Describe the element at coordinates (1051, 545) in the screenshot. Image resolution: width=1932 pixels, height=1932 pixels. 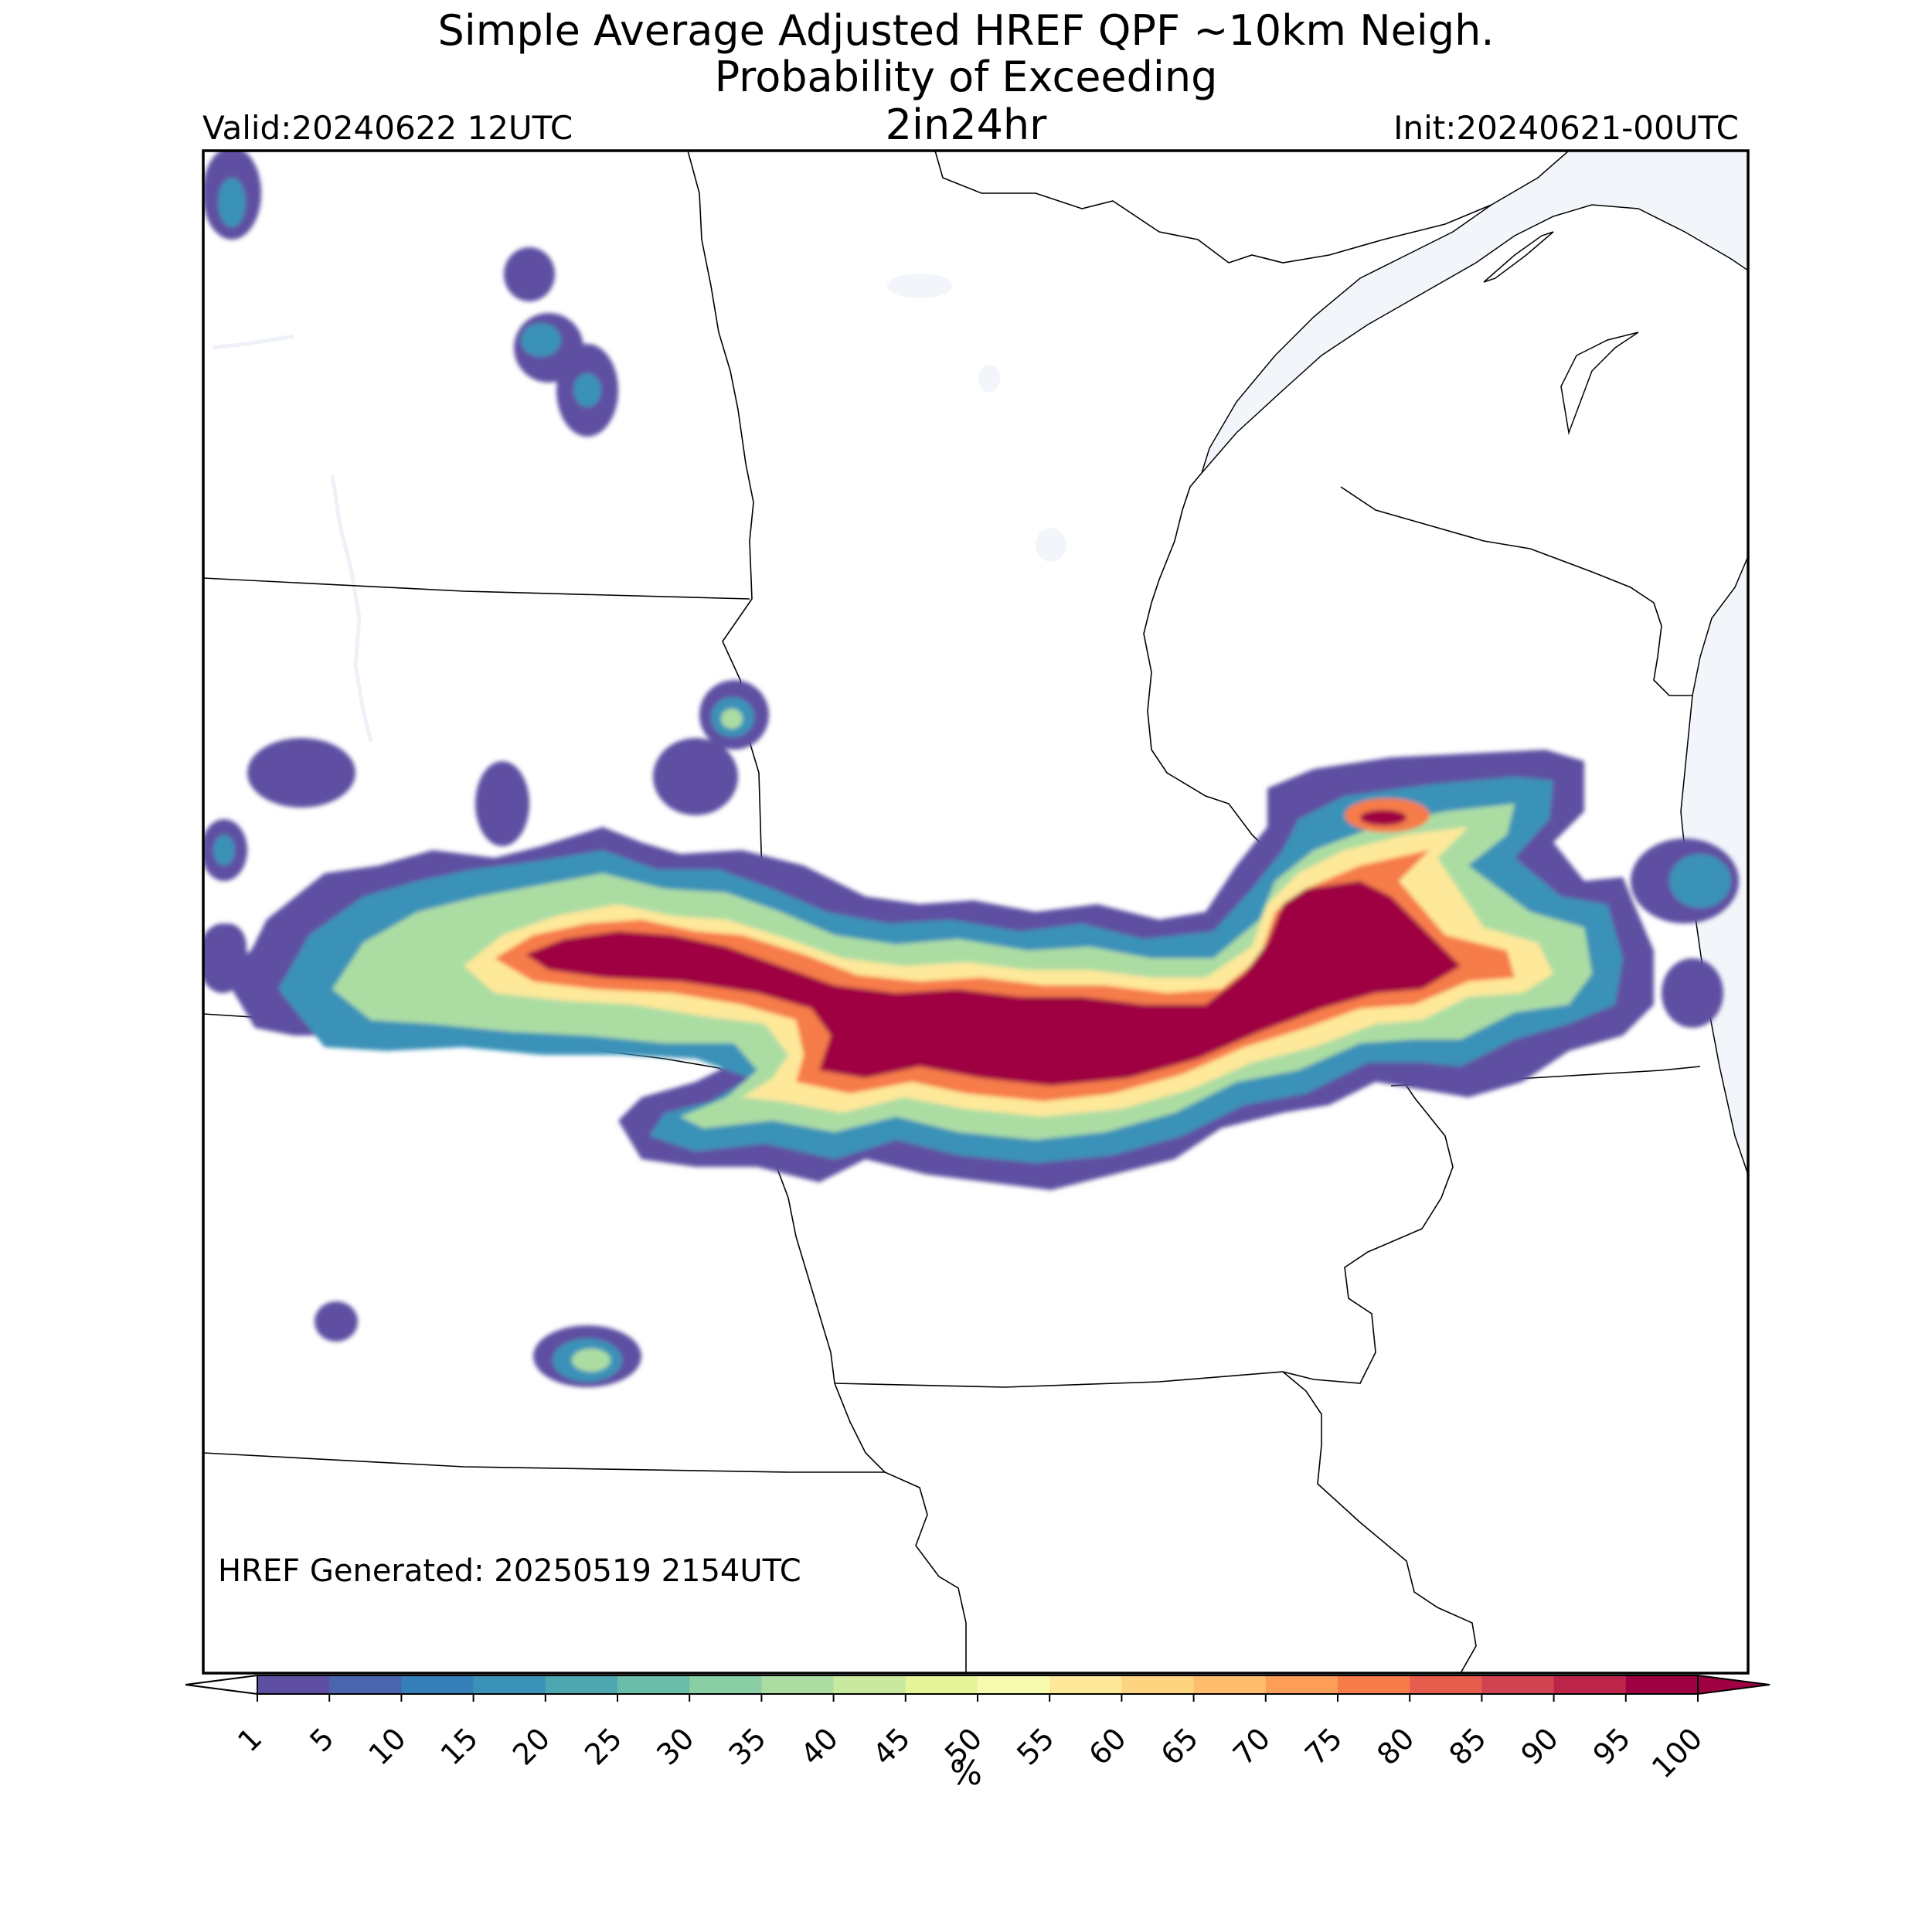
I see `lake-lotw` at that location.